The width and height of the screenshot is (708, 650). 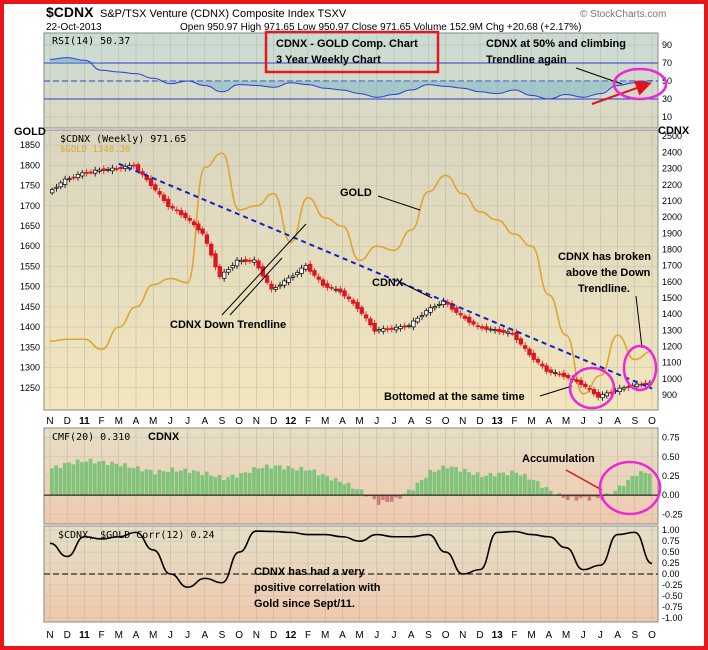 I want to click on cdnx-tick-8: 1700, so click(x=672, y=266).